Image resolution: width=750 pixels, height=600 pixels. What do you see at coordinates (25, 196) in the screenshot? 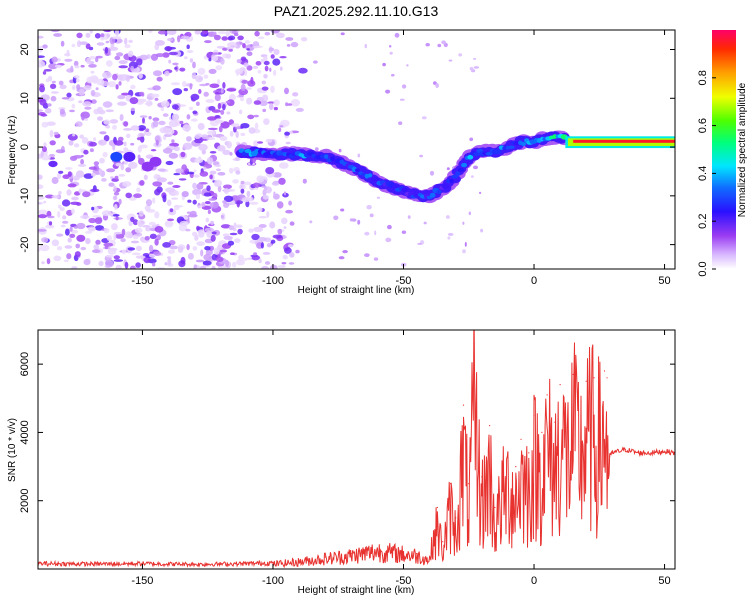
I see `y-tick-label: -10` at bounding box center [25, 196].